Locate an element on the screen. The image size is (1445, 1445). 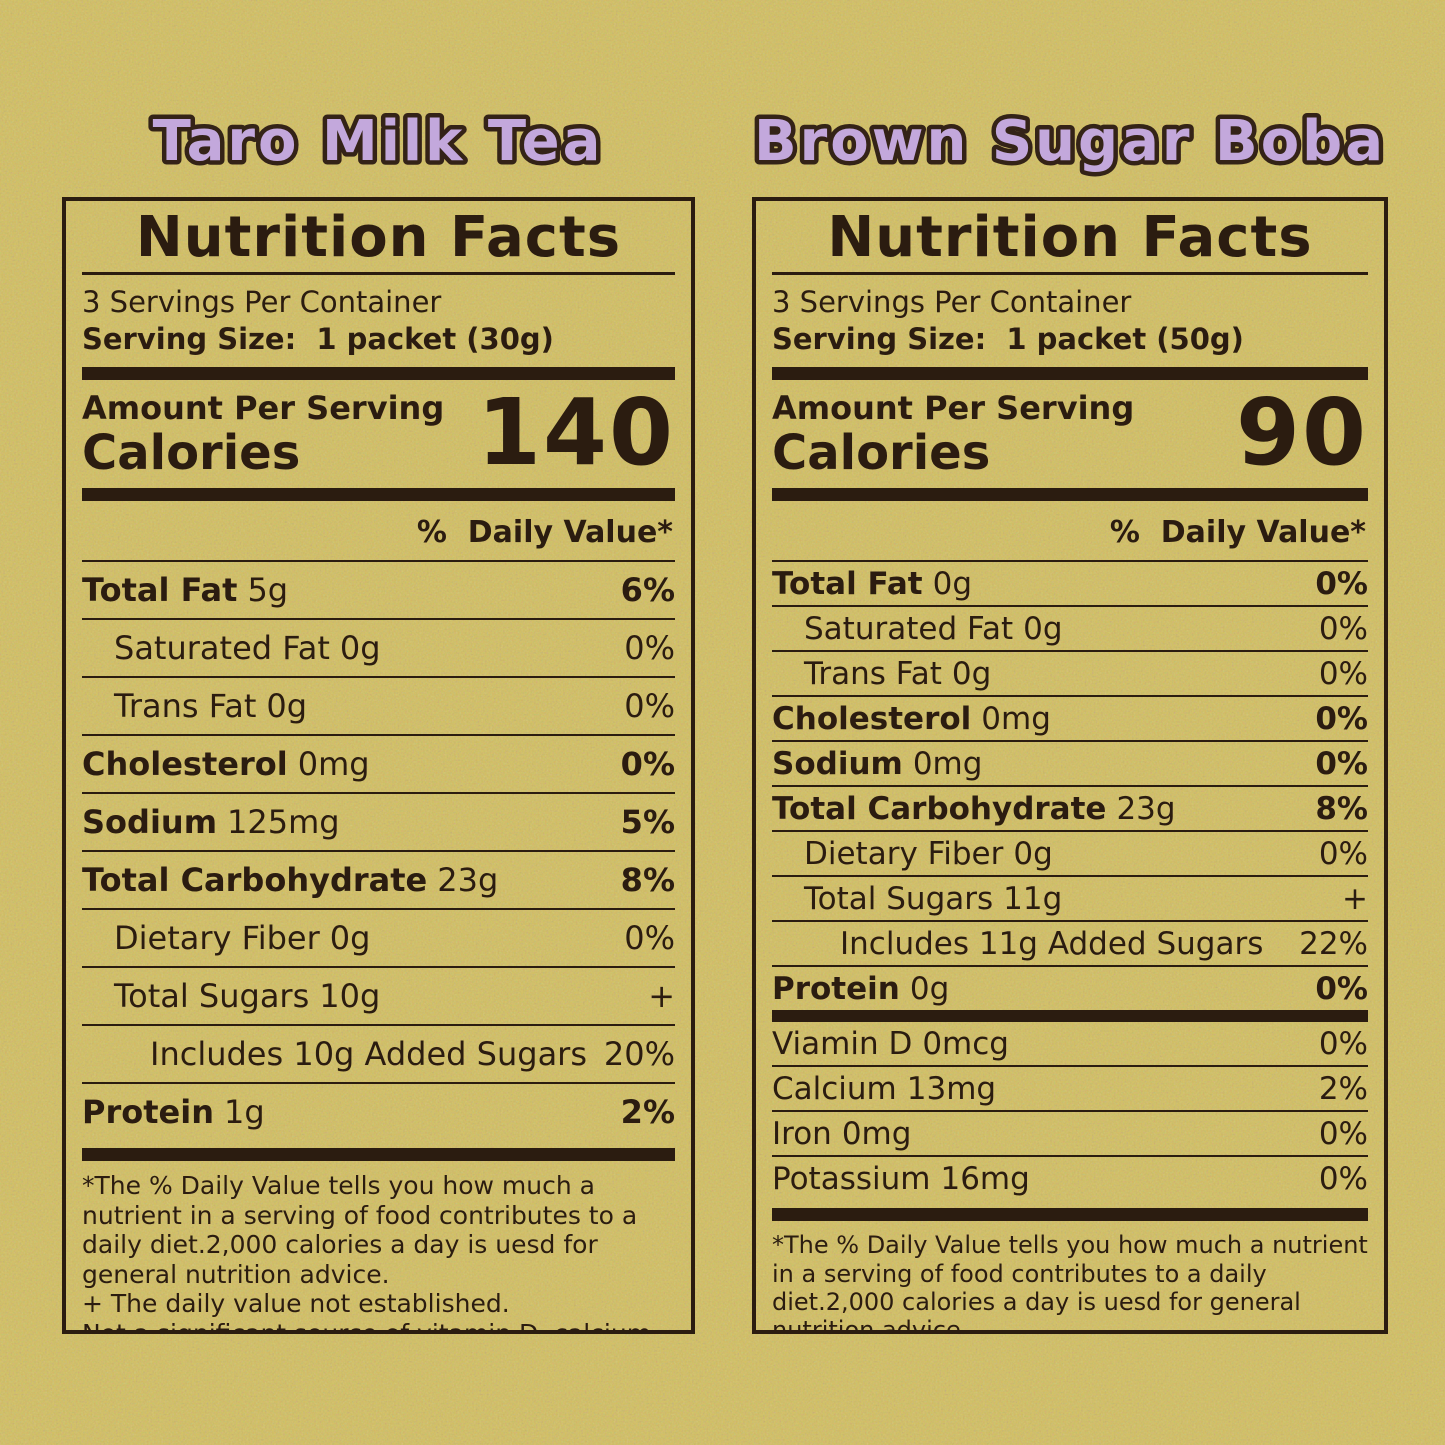
nutrient-row: Protein 0g 0% is located at coordinates (1070, 987).